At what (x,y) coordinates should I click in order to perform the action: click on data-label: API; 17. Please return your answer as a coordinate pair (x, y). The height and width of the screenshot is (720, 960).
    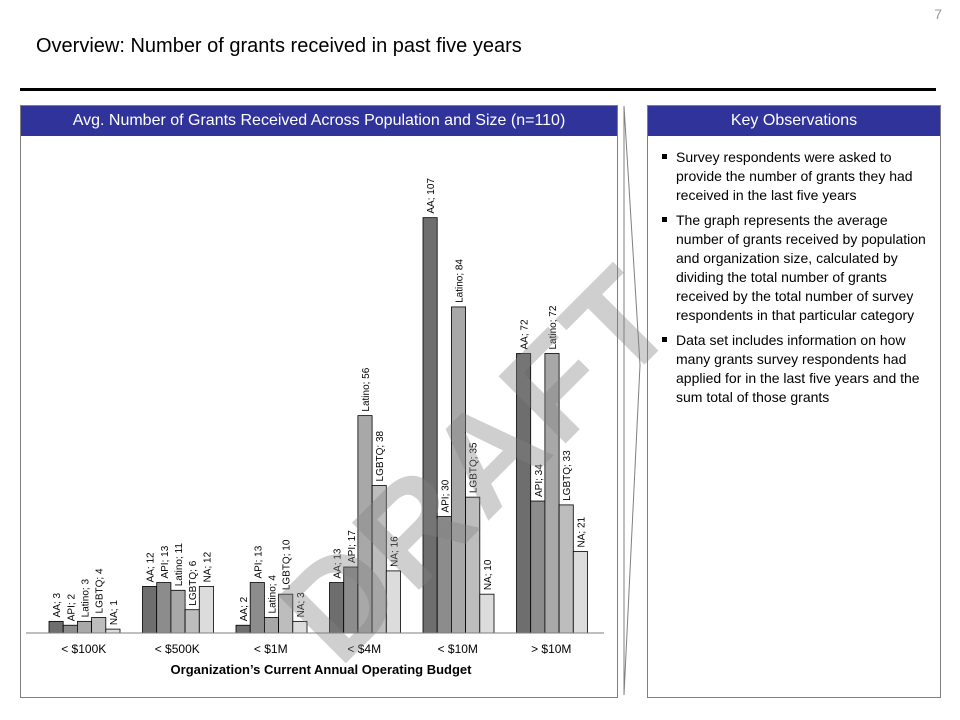
    Looking at the image, I should click on (352, 546).